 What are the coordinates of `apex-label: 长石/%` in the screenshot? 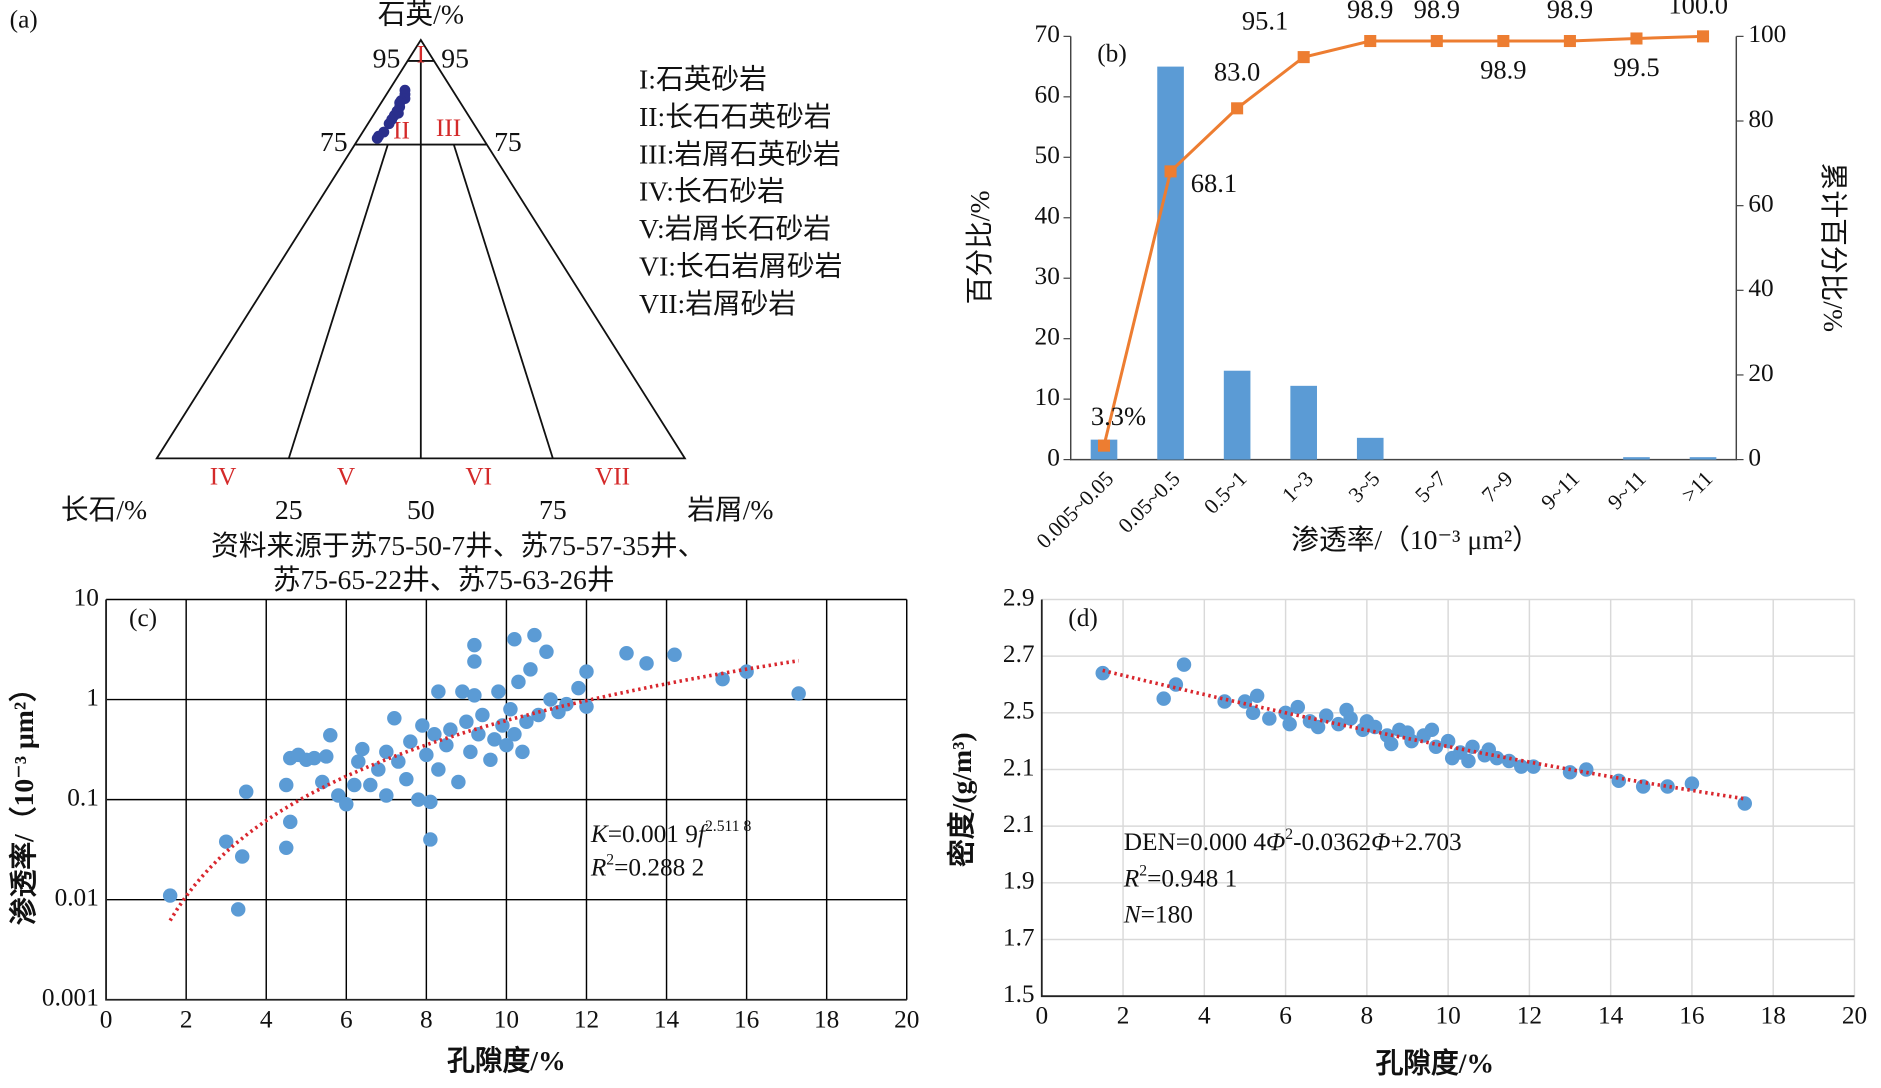 It's located at (104, 509).